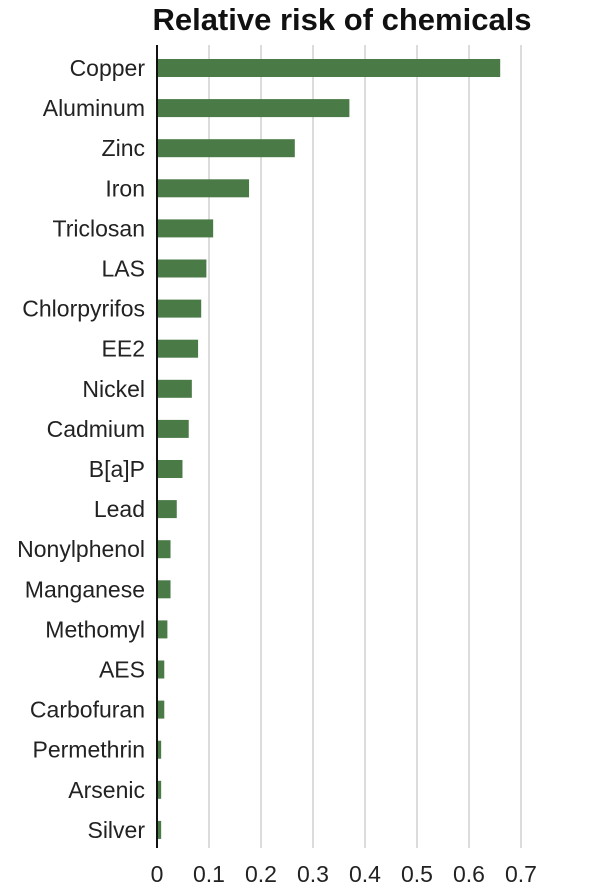 The height and width of the screenshot is (891, 589). What do you see at coordinates (83, 309) in the screenshot?
I see `category-label: Chlorpyrifos` at bounding box center [83, 309].